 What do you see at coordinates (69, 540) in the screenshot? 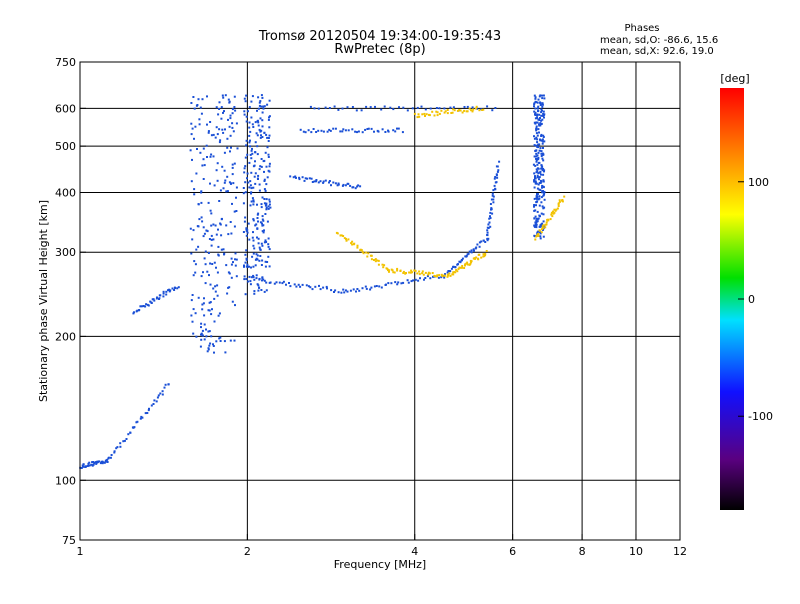
I see `y-tick-label: 75` at bounding box center [69, 540].